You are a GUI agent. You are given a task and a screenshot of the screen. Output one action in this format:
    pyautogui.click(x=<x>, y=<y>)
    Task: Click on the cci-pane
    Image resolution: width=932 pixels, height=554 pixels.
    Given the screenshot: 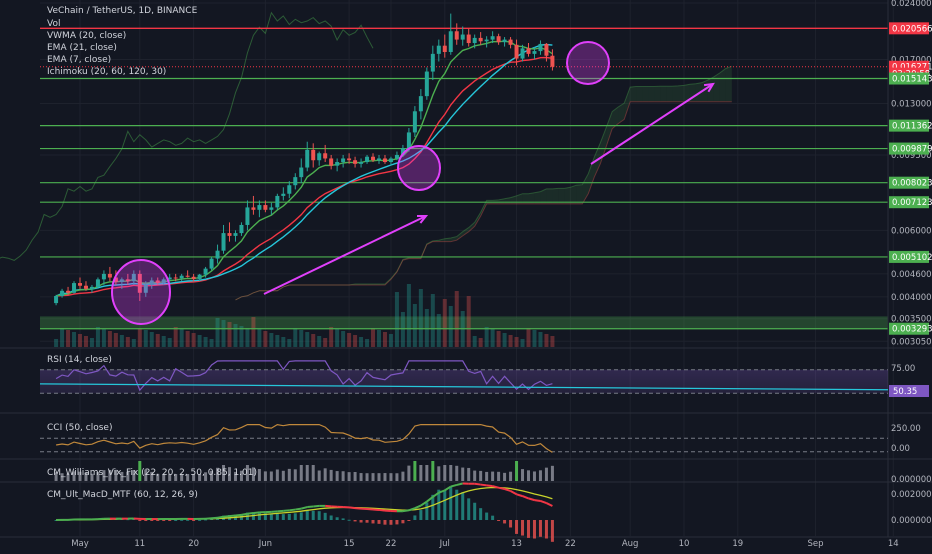 What is the action you would take?
    pyautogui.click(x=464, y=439)
    